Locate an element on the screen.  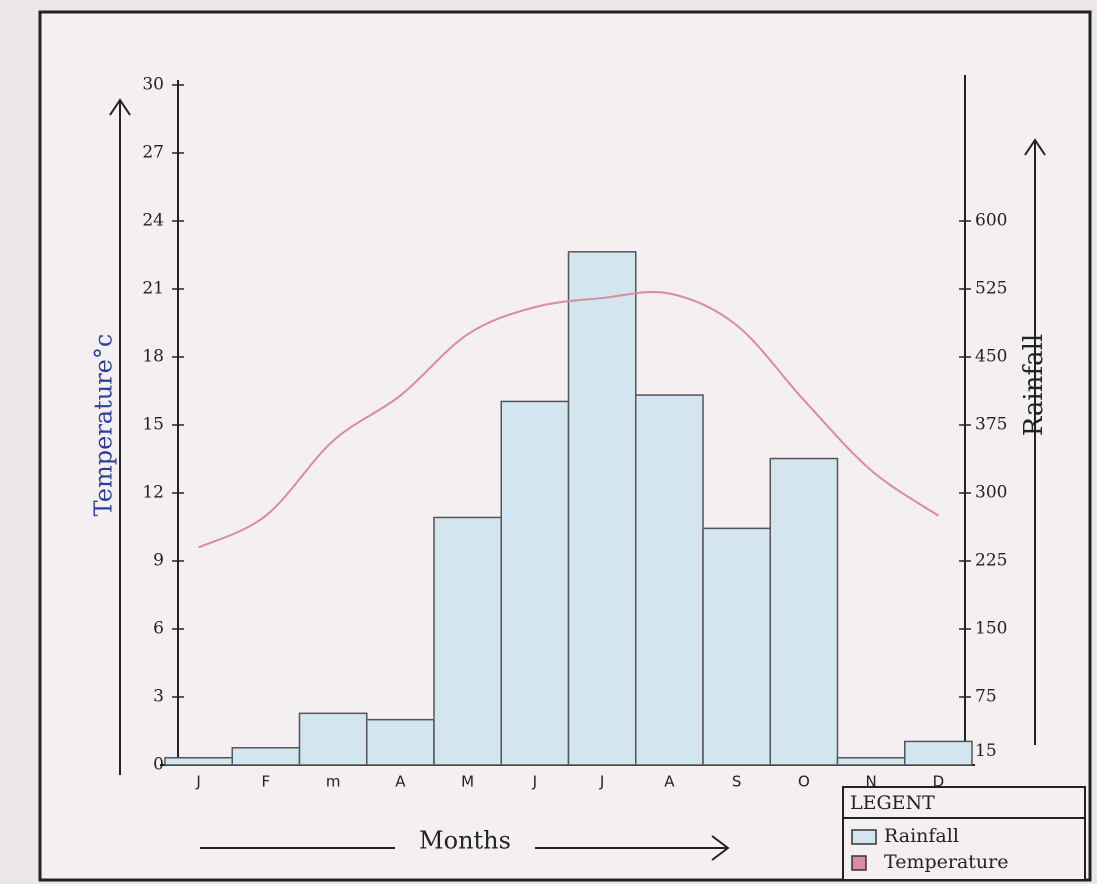
y2-tick-label: 300 is located at coordinates (991, 493).